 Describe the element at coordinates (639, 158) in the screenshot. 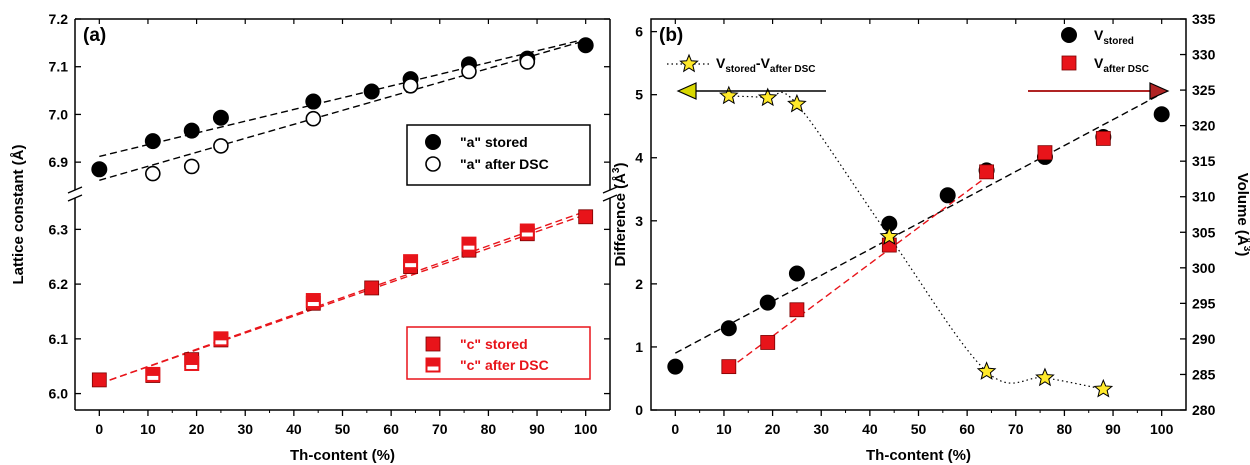

I see `y-left-tick-label: 4` at that location.